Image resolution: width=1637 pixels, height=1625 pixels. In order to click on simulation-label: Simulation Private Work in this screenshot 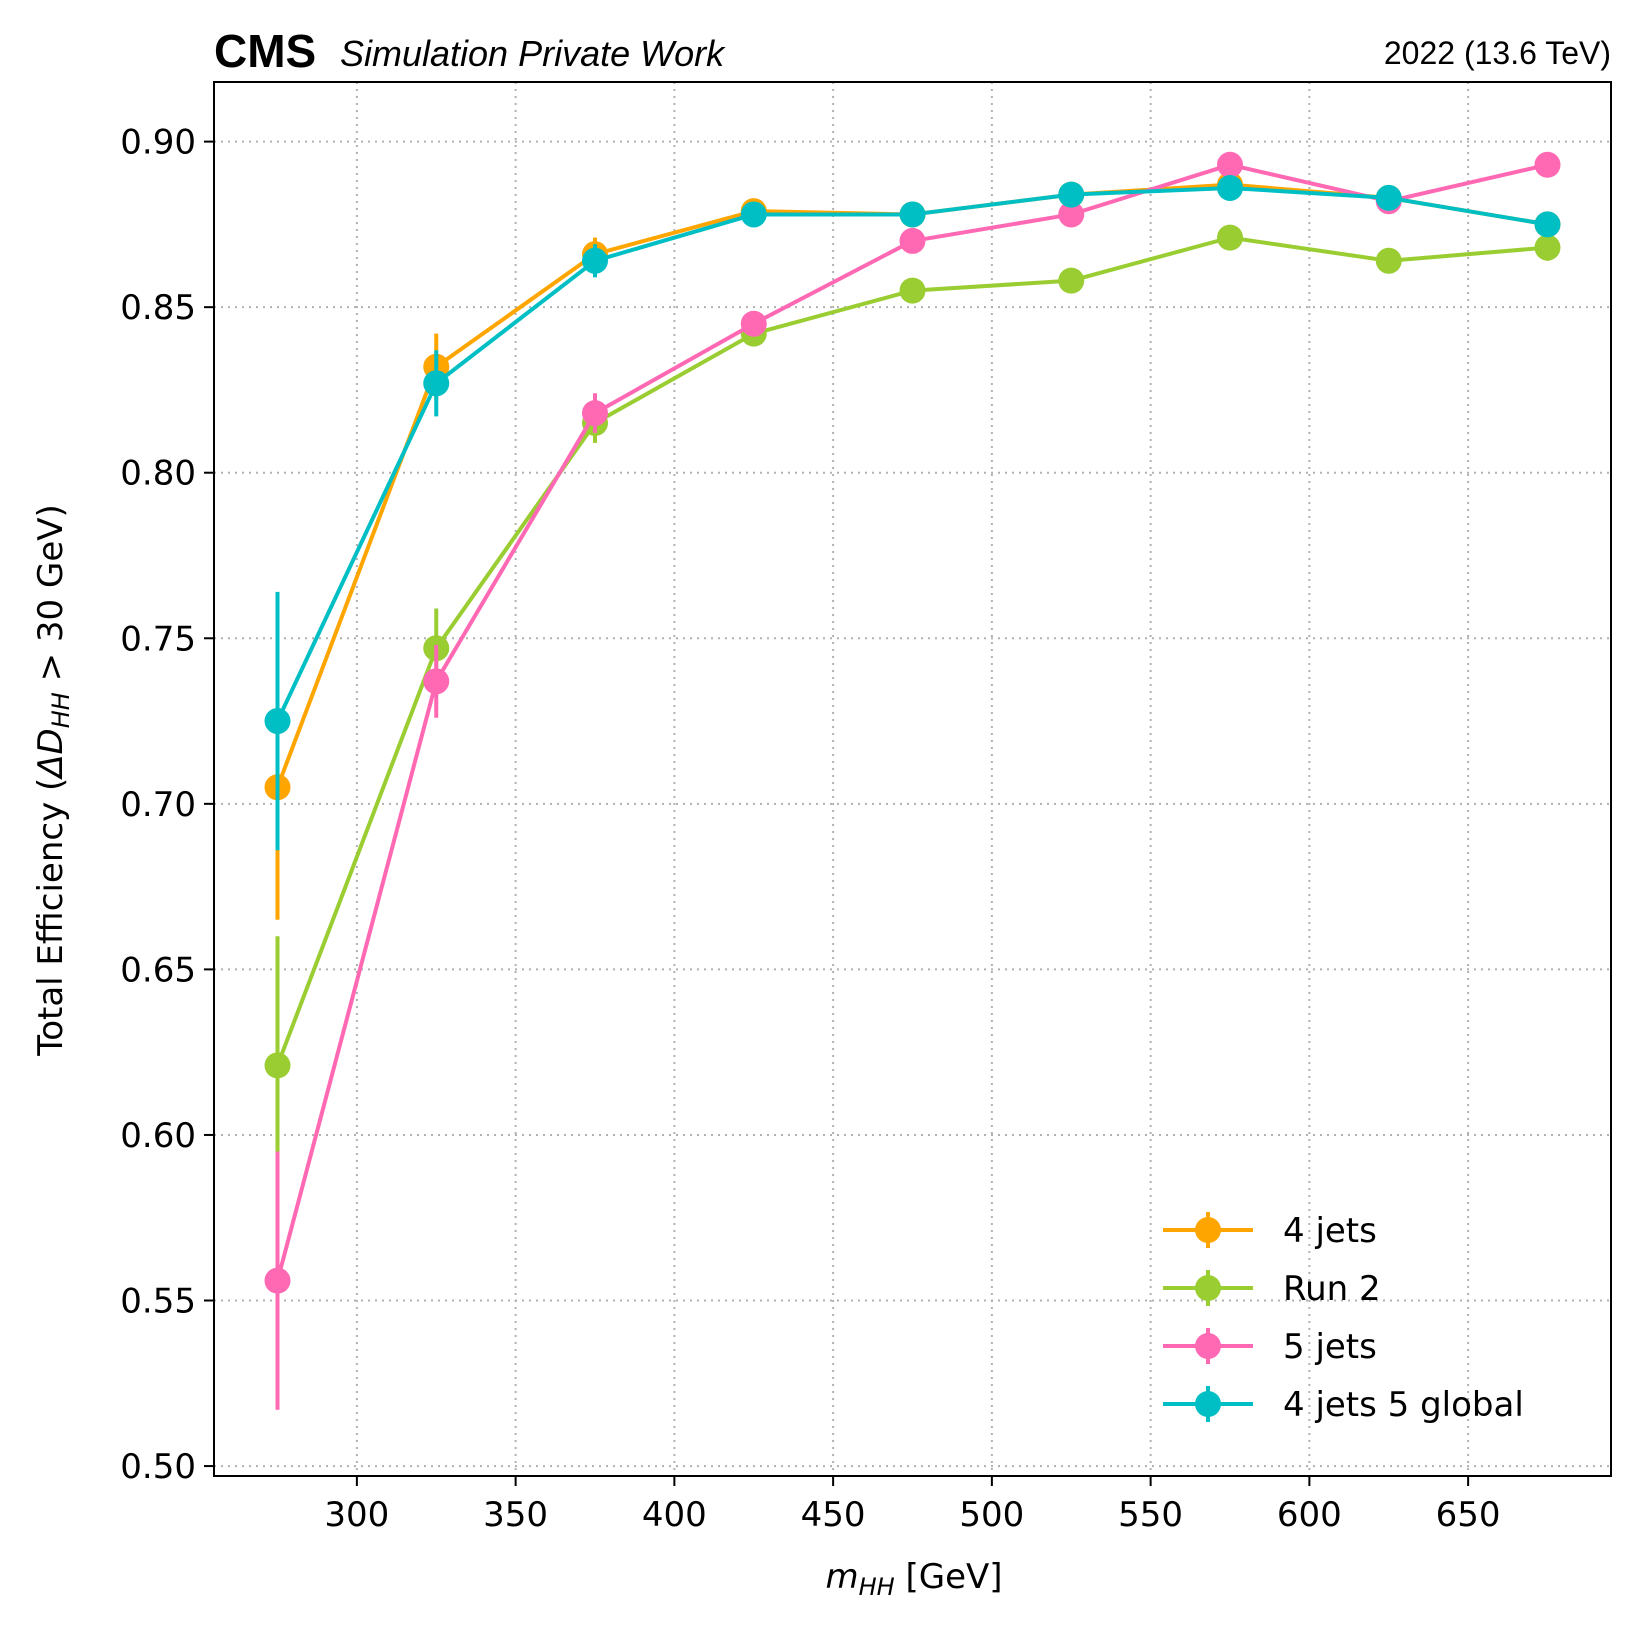, I will do `click(533, 53)`.